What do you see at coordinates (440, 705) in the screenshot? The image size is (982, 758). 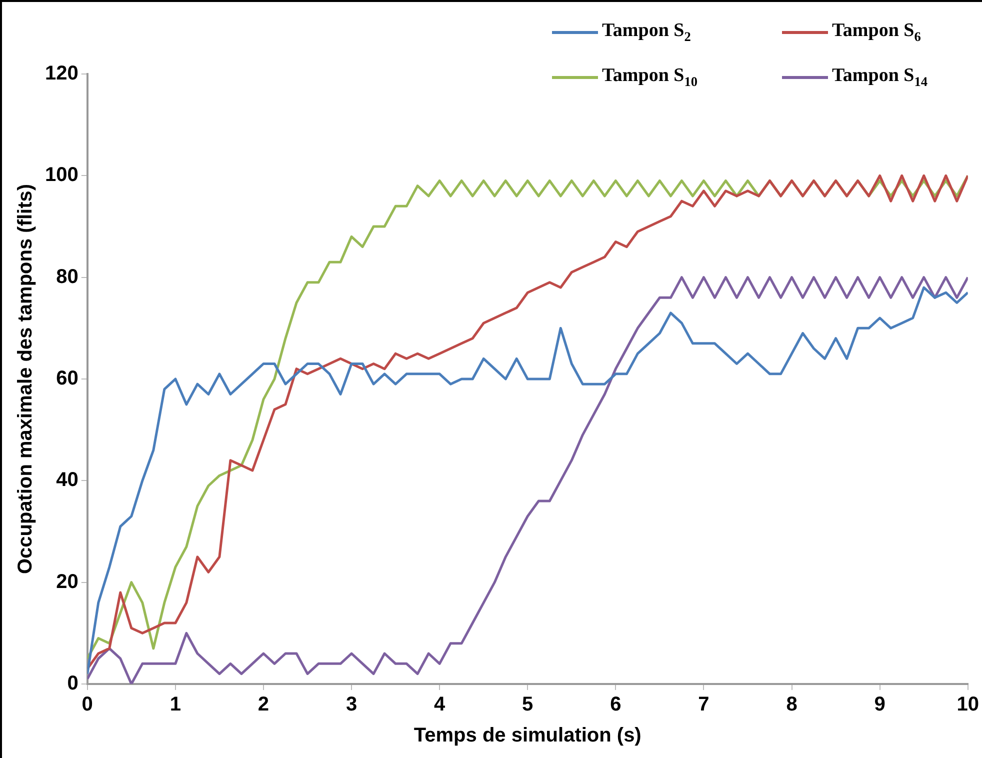 I see `x-tick-label: 4` at bounding box center [440, 705].